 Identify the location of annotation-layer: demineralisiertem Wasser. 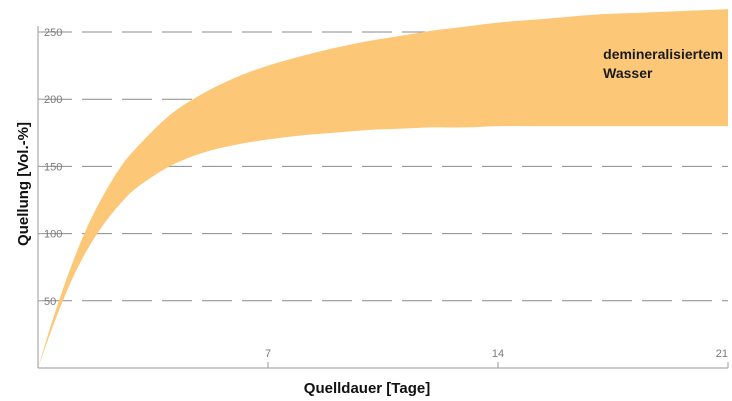
(663, 63).